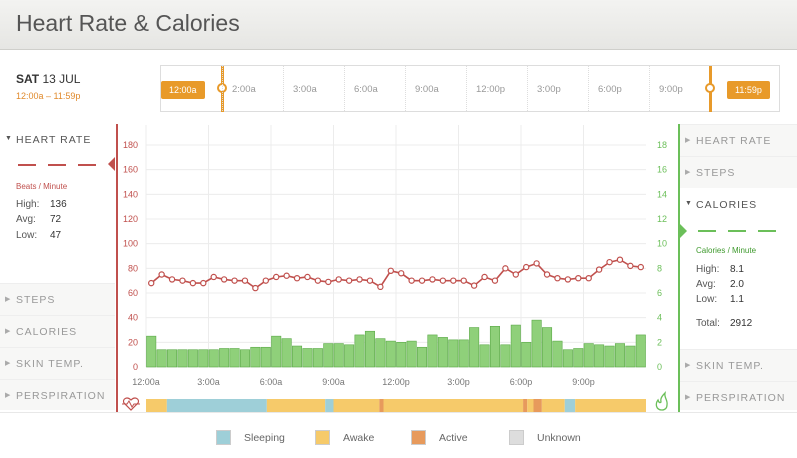 The height and width of the screenshot is (458, 797). I want to click on left-item-skin-temp: ▶ SKIN TEMP., so click(57, 363).